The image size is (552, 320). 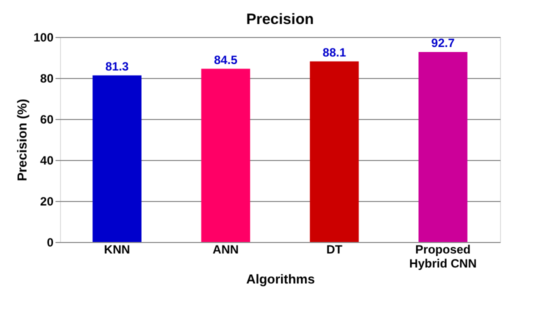 What do you see at coordinates (47, 119) in the screenshot?
I see `y-tick-label: 60` at bounding box center [47, 119].